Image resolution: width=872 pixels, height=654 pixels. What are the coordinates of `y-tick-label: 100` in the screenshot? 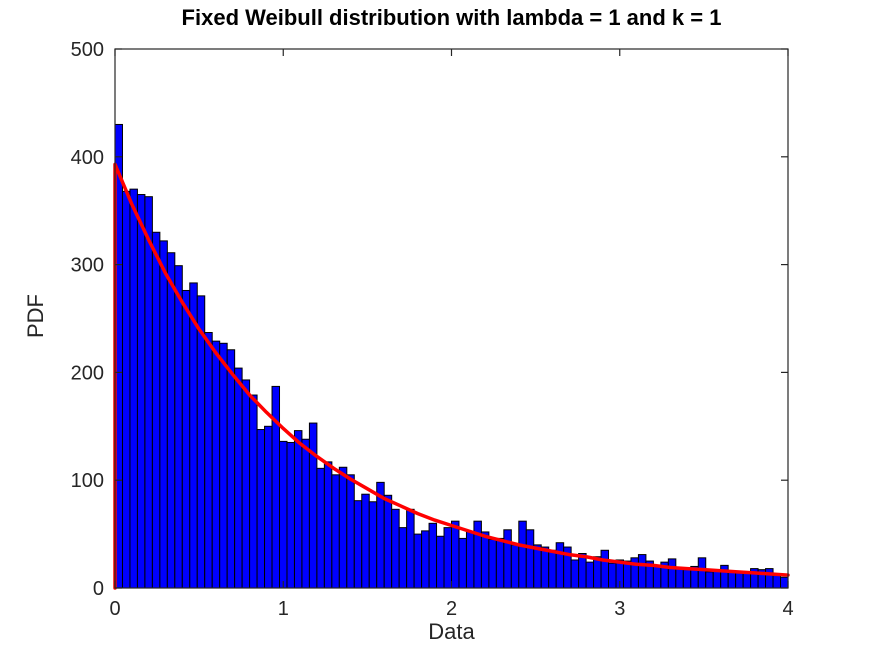 It's located at (87, 481).